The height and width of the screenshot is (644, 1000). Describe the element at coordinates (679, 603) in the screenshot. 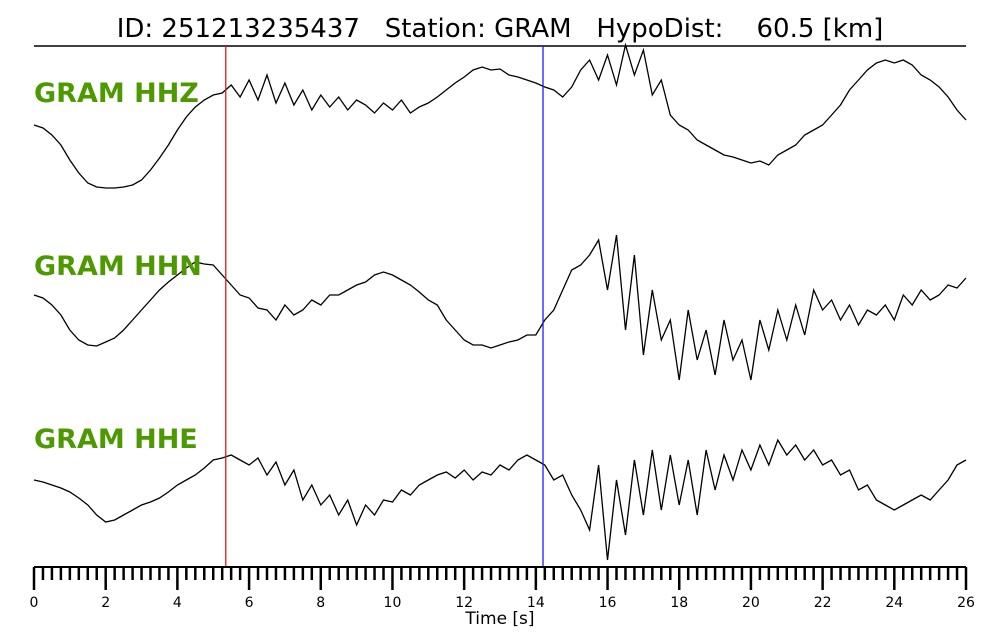

I see `x-tick-label: 18` at that location.